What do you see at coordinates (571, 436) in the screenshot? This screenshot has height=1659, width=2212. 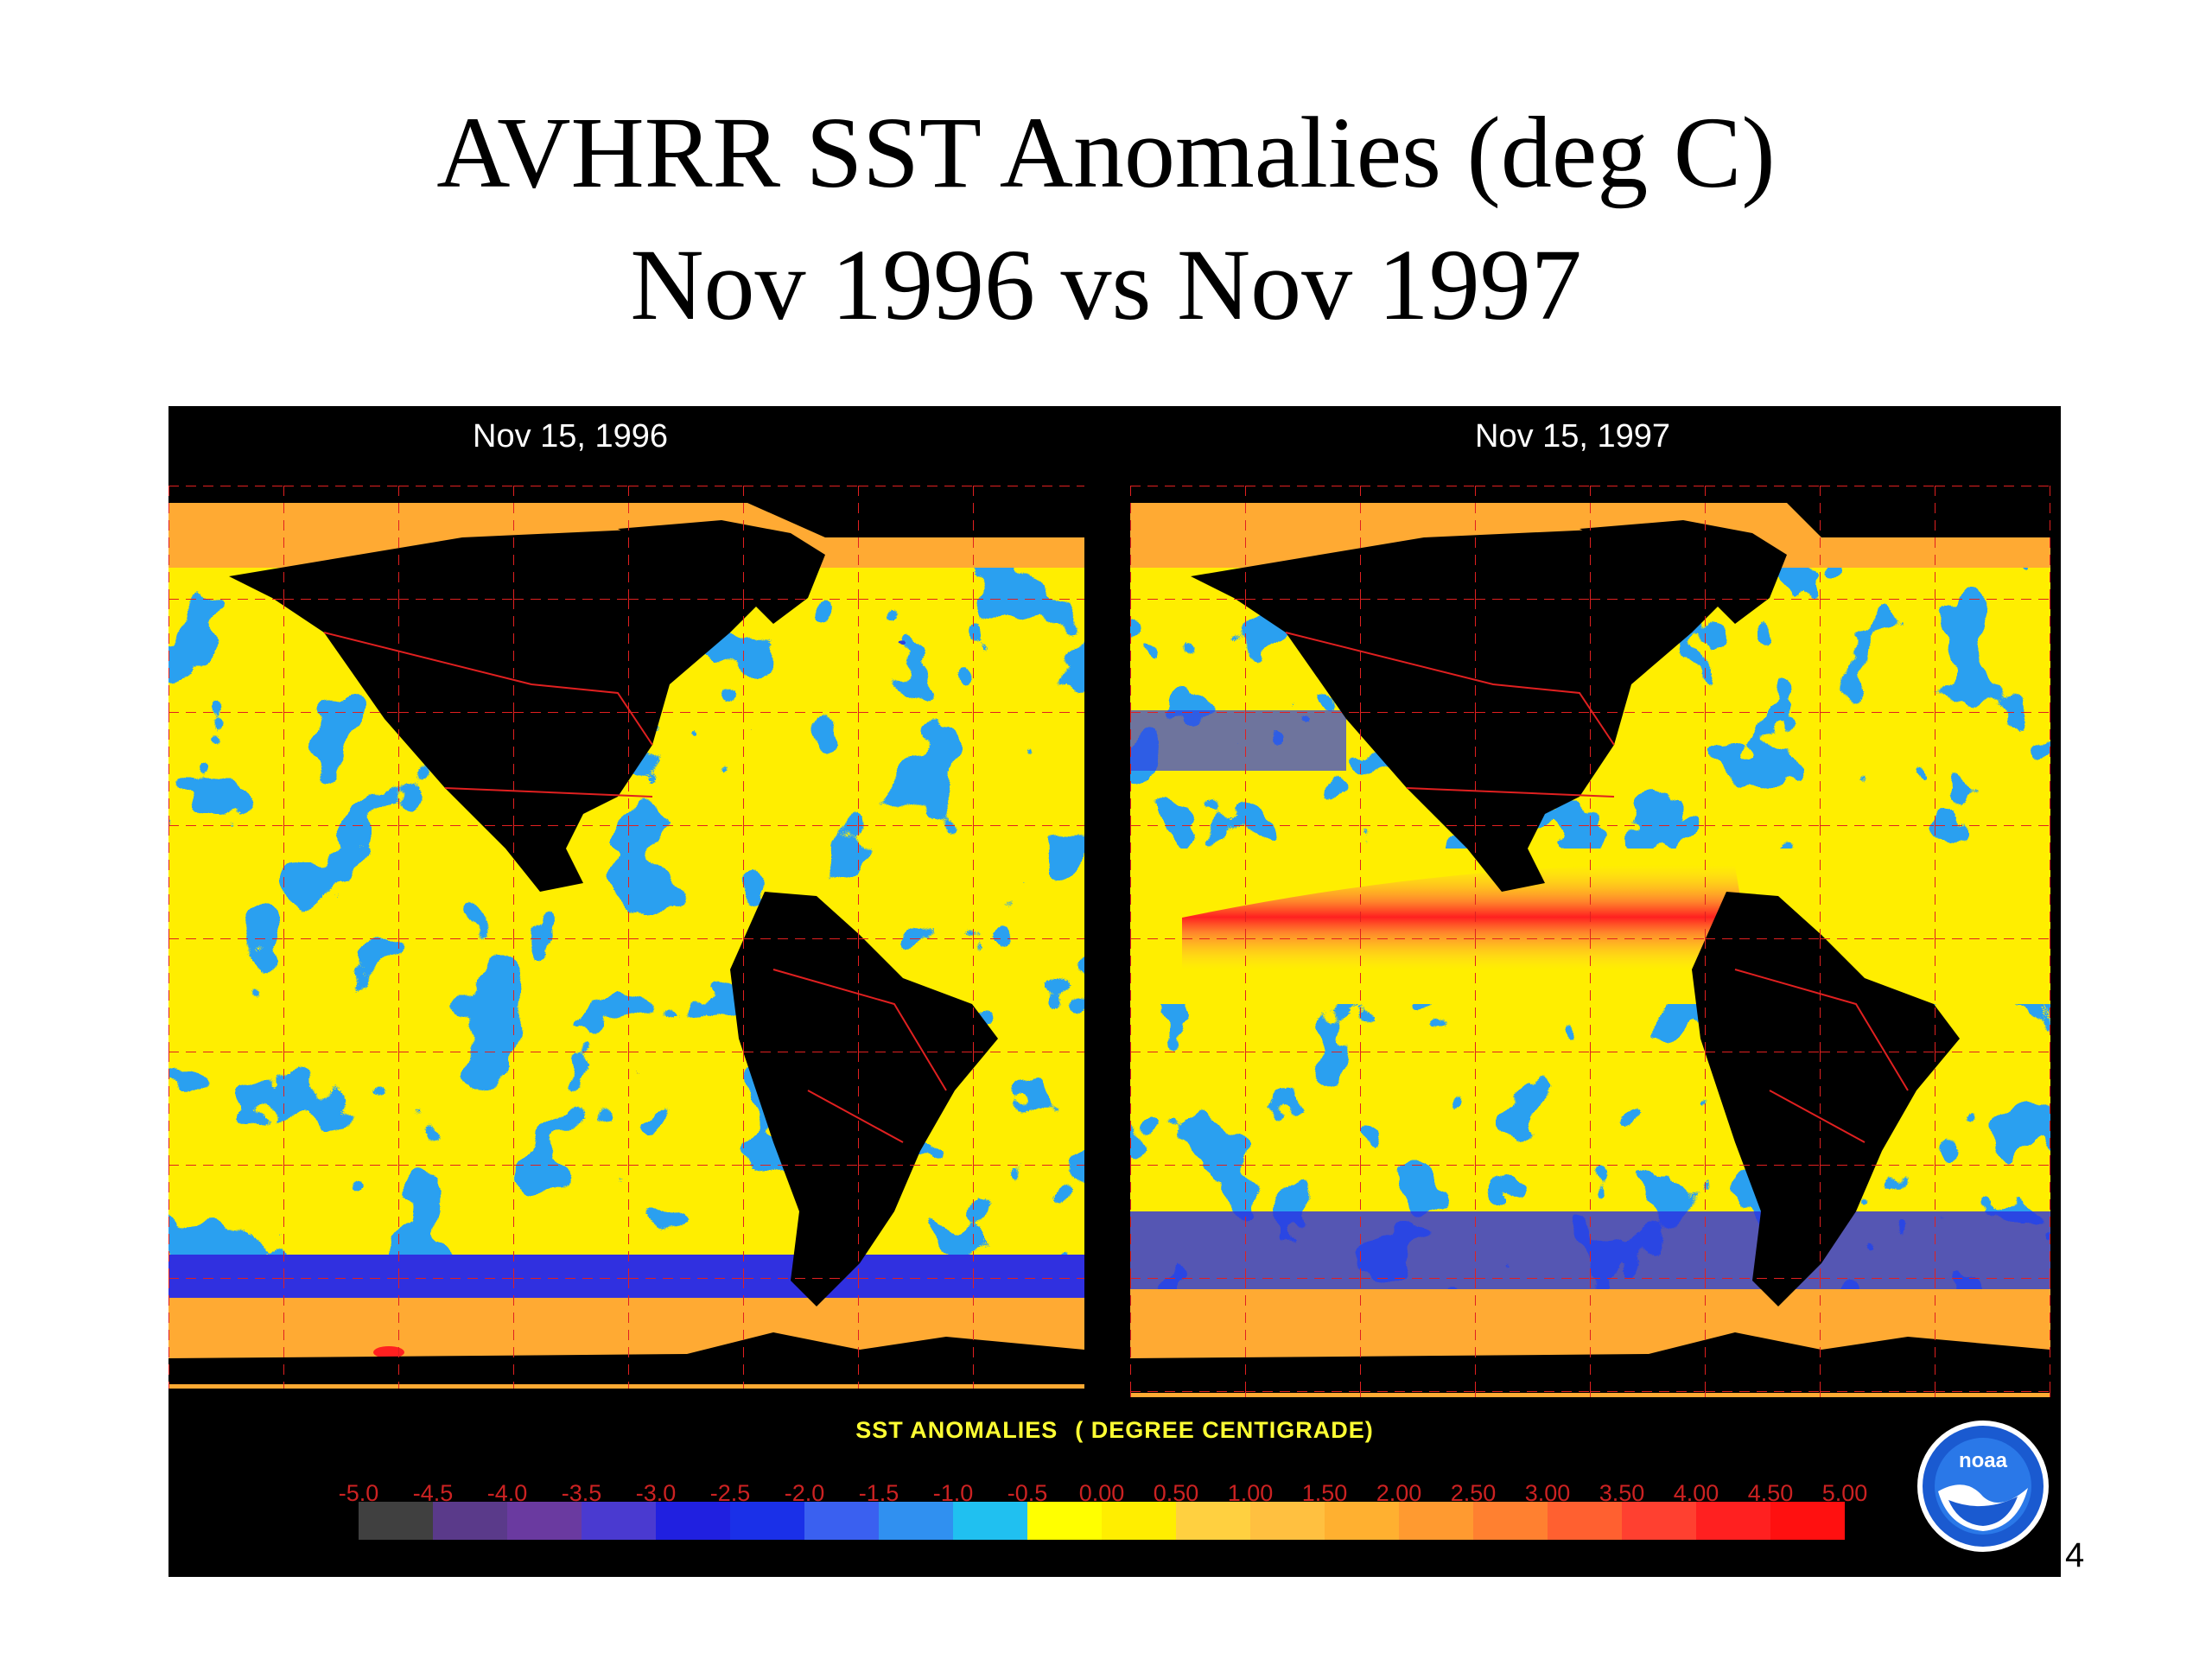 I see `panel-label-1996: Nov 15, 1996` at bounding box center [571, 436].